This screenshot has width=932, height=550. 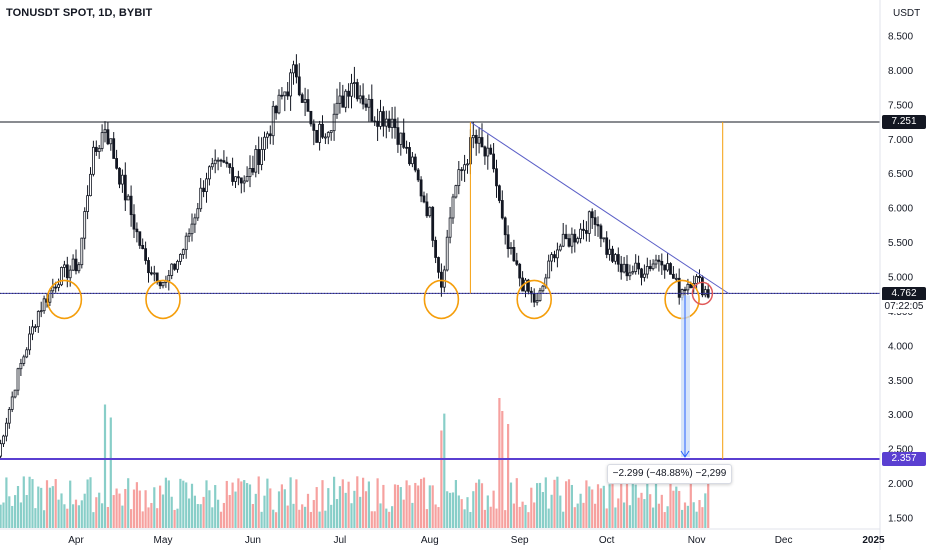 What do you see at coordinates (904, 306) in the screenshot?
I see `countdown-badge: 07:22:05` at bounding box center [904, 306].